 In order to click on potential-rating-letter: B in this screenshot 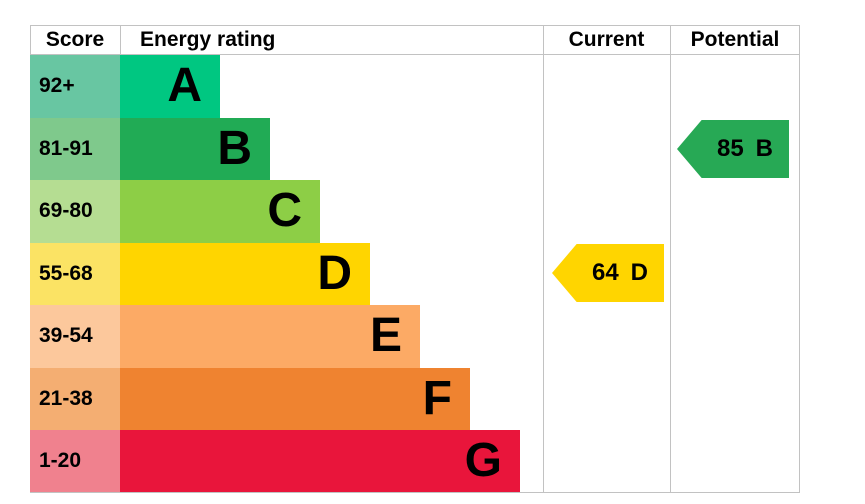, I will do `click(764, 148)`.